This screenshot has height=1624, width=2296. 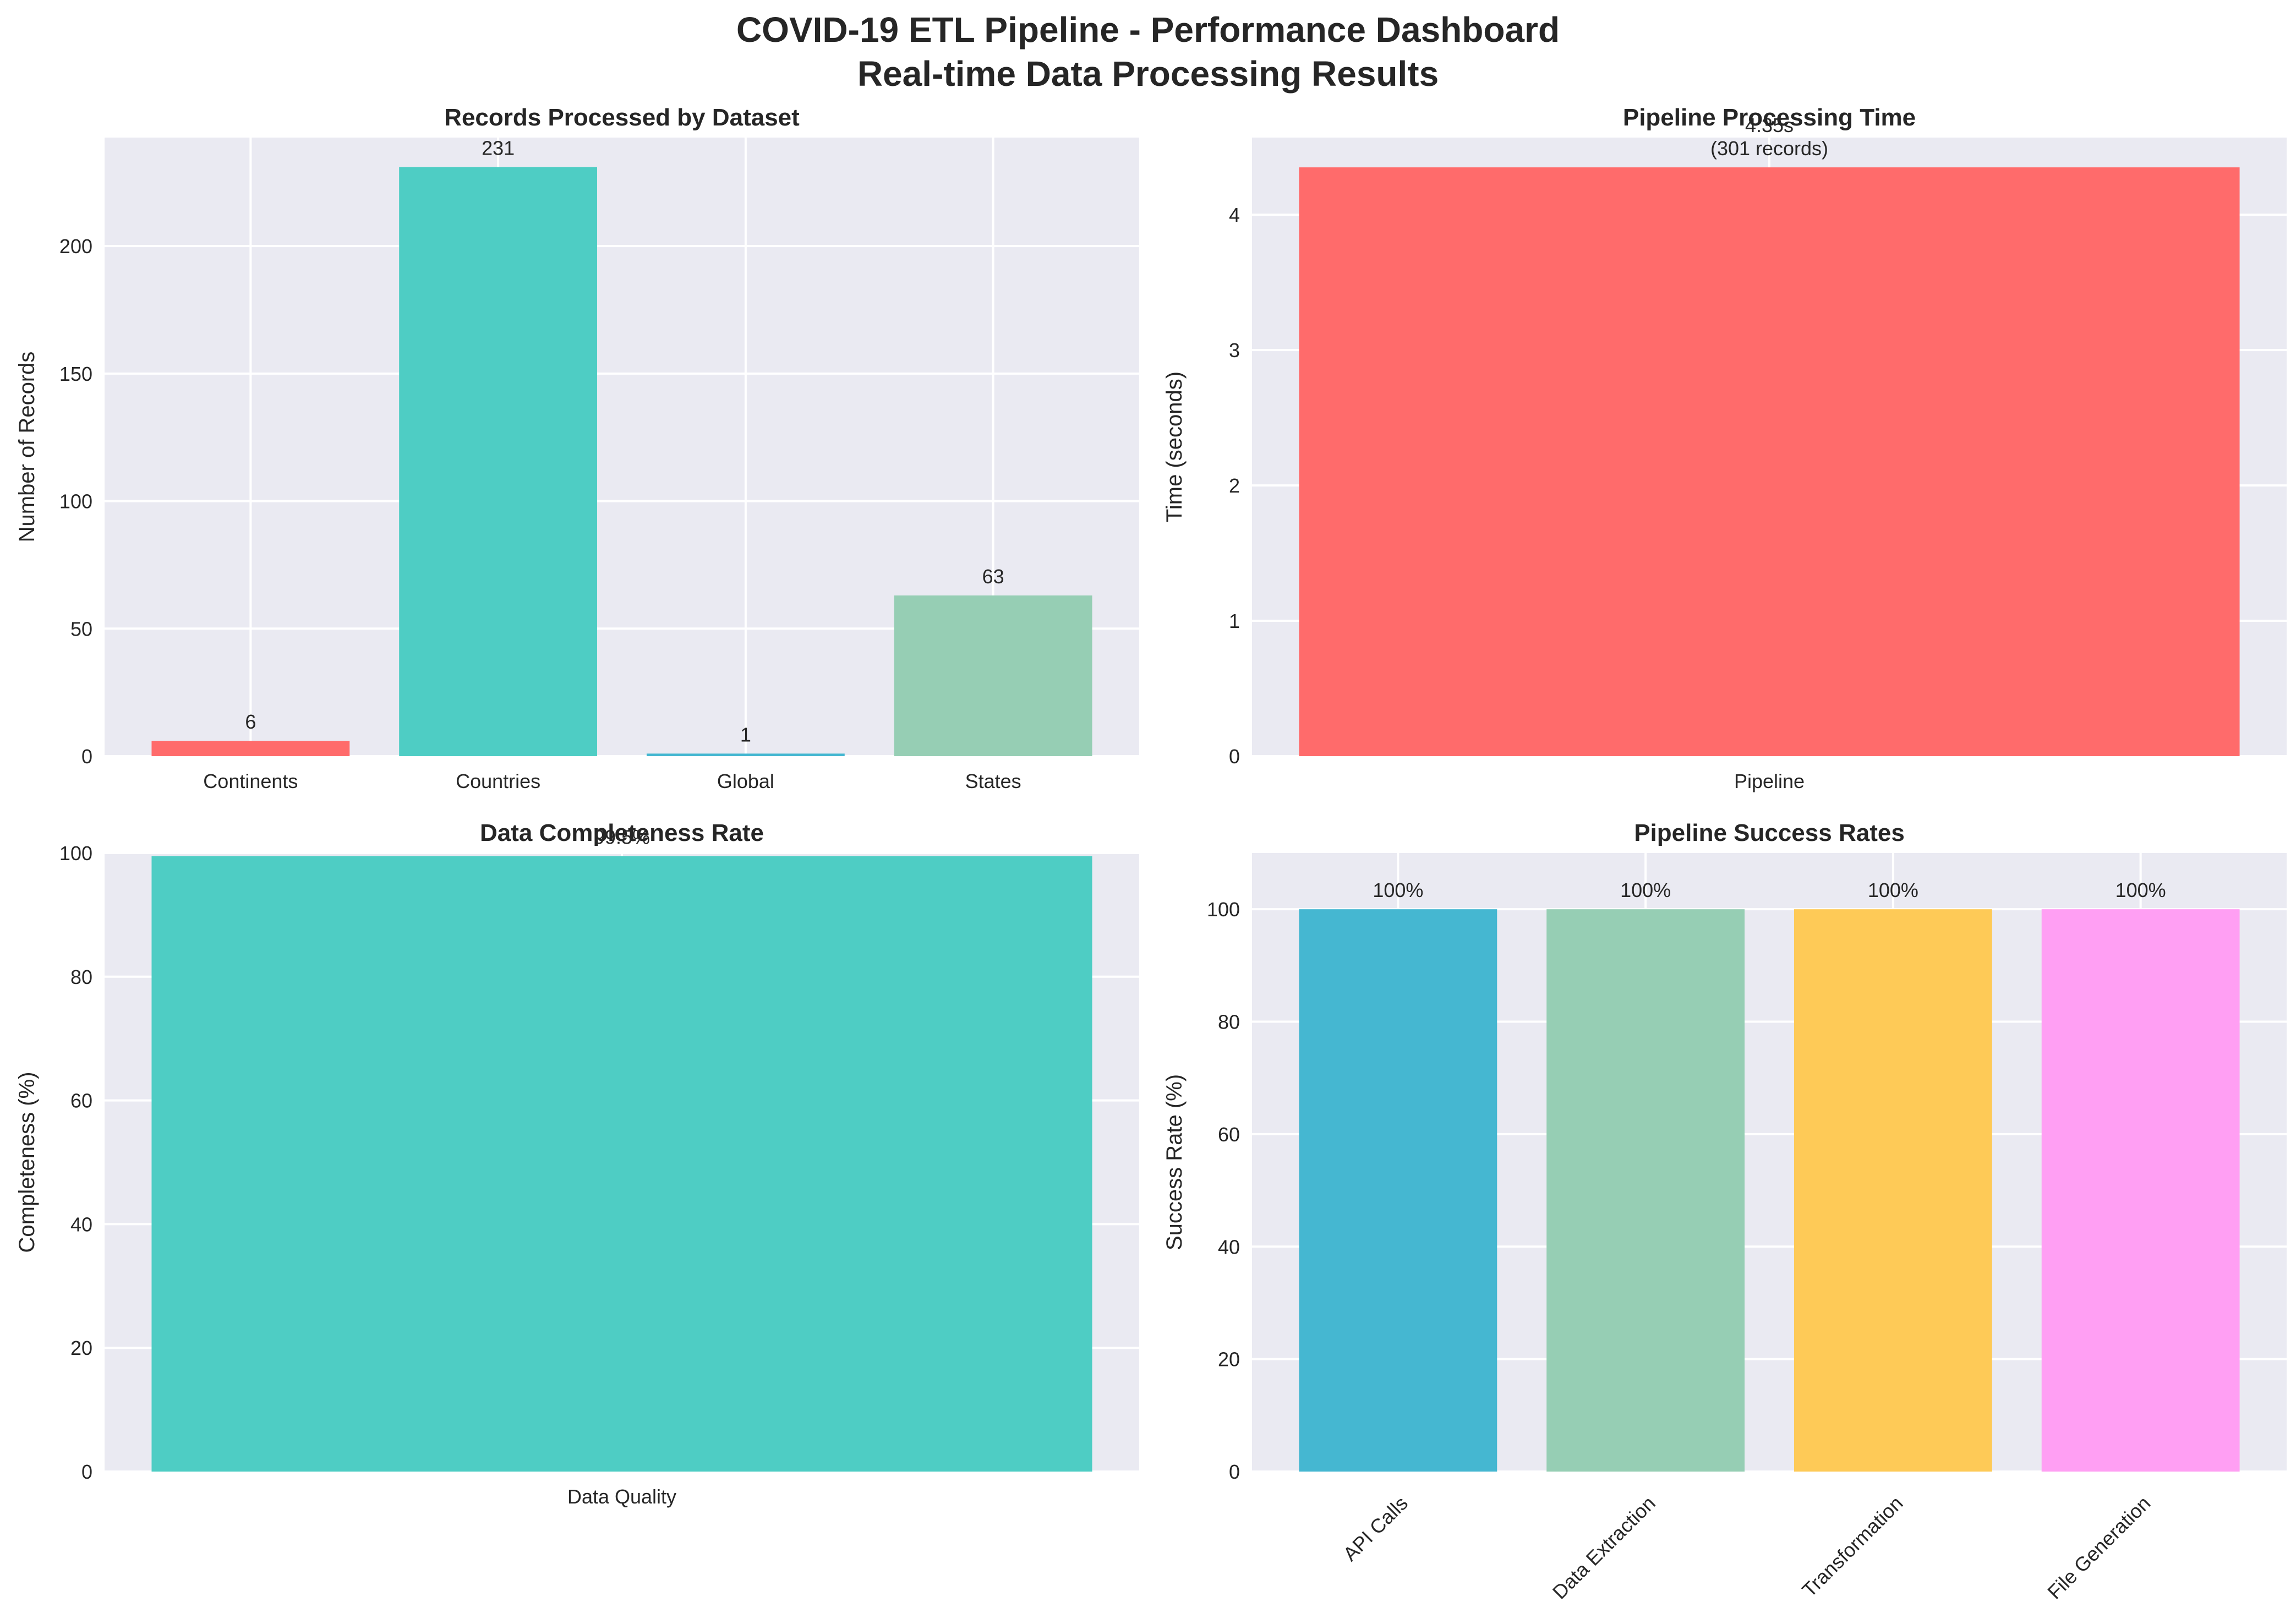 What do you see at coordinates (1893, 1190) in the screenshot?
I see `bar-transformation` at bounding box center [1893, 1190].